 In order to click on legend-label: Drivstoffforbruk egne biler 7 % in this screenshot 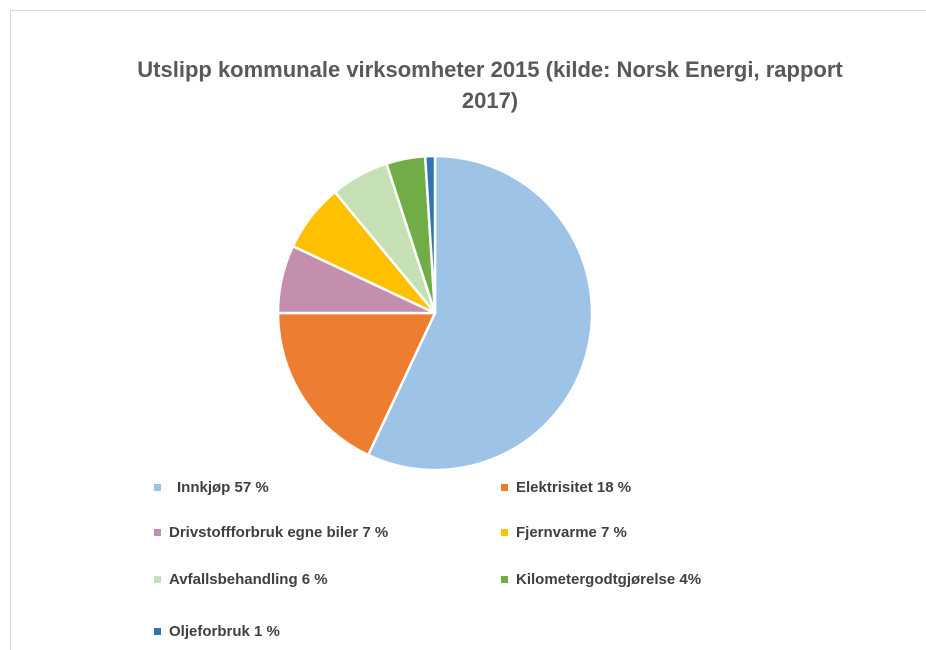, I will do `click(278, 532)`.